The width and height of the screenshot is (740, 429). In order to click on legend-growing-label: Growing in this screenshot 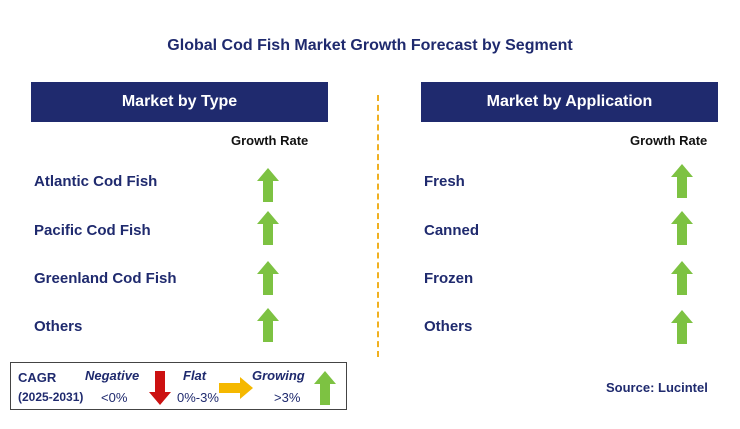, I will do `click(278, 375)`.